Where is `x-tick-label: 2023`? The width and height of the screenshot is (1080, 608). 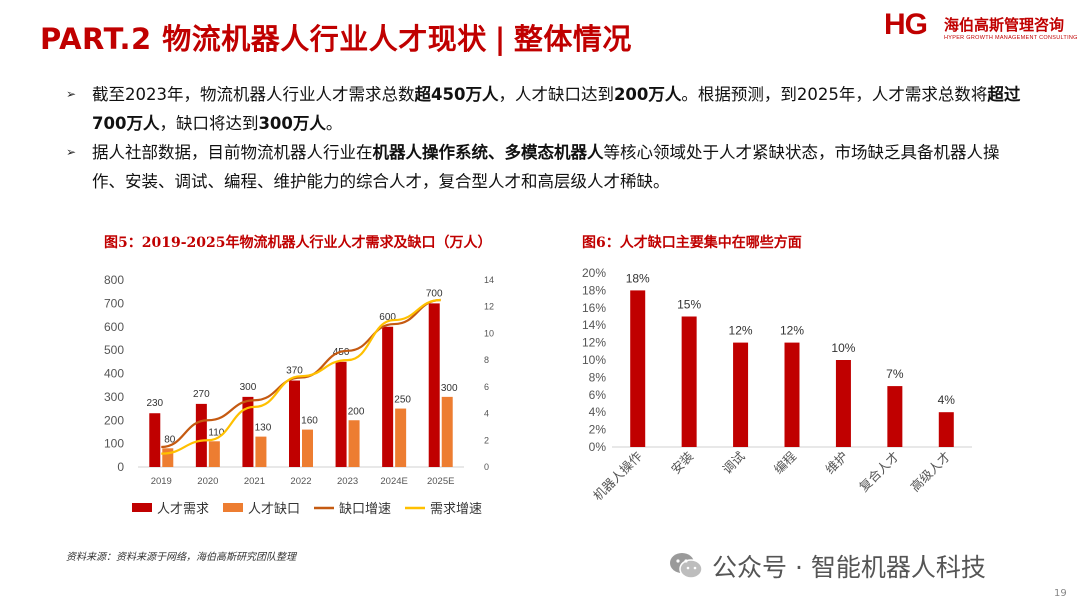 x-tick-label: 2023 is located at coordinates (347, 481).